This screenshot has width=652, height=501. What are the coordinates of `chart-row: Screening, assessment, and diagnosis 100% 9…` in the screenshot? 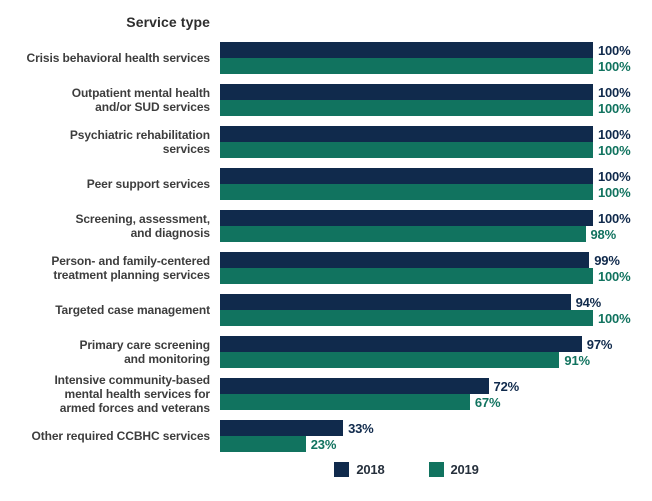 It's located at (330, 226).